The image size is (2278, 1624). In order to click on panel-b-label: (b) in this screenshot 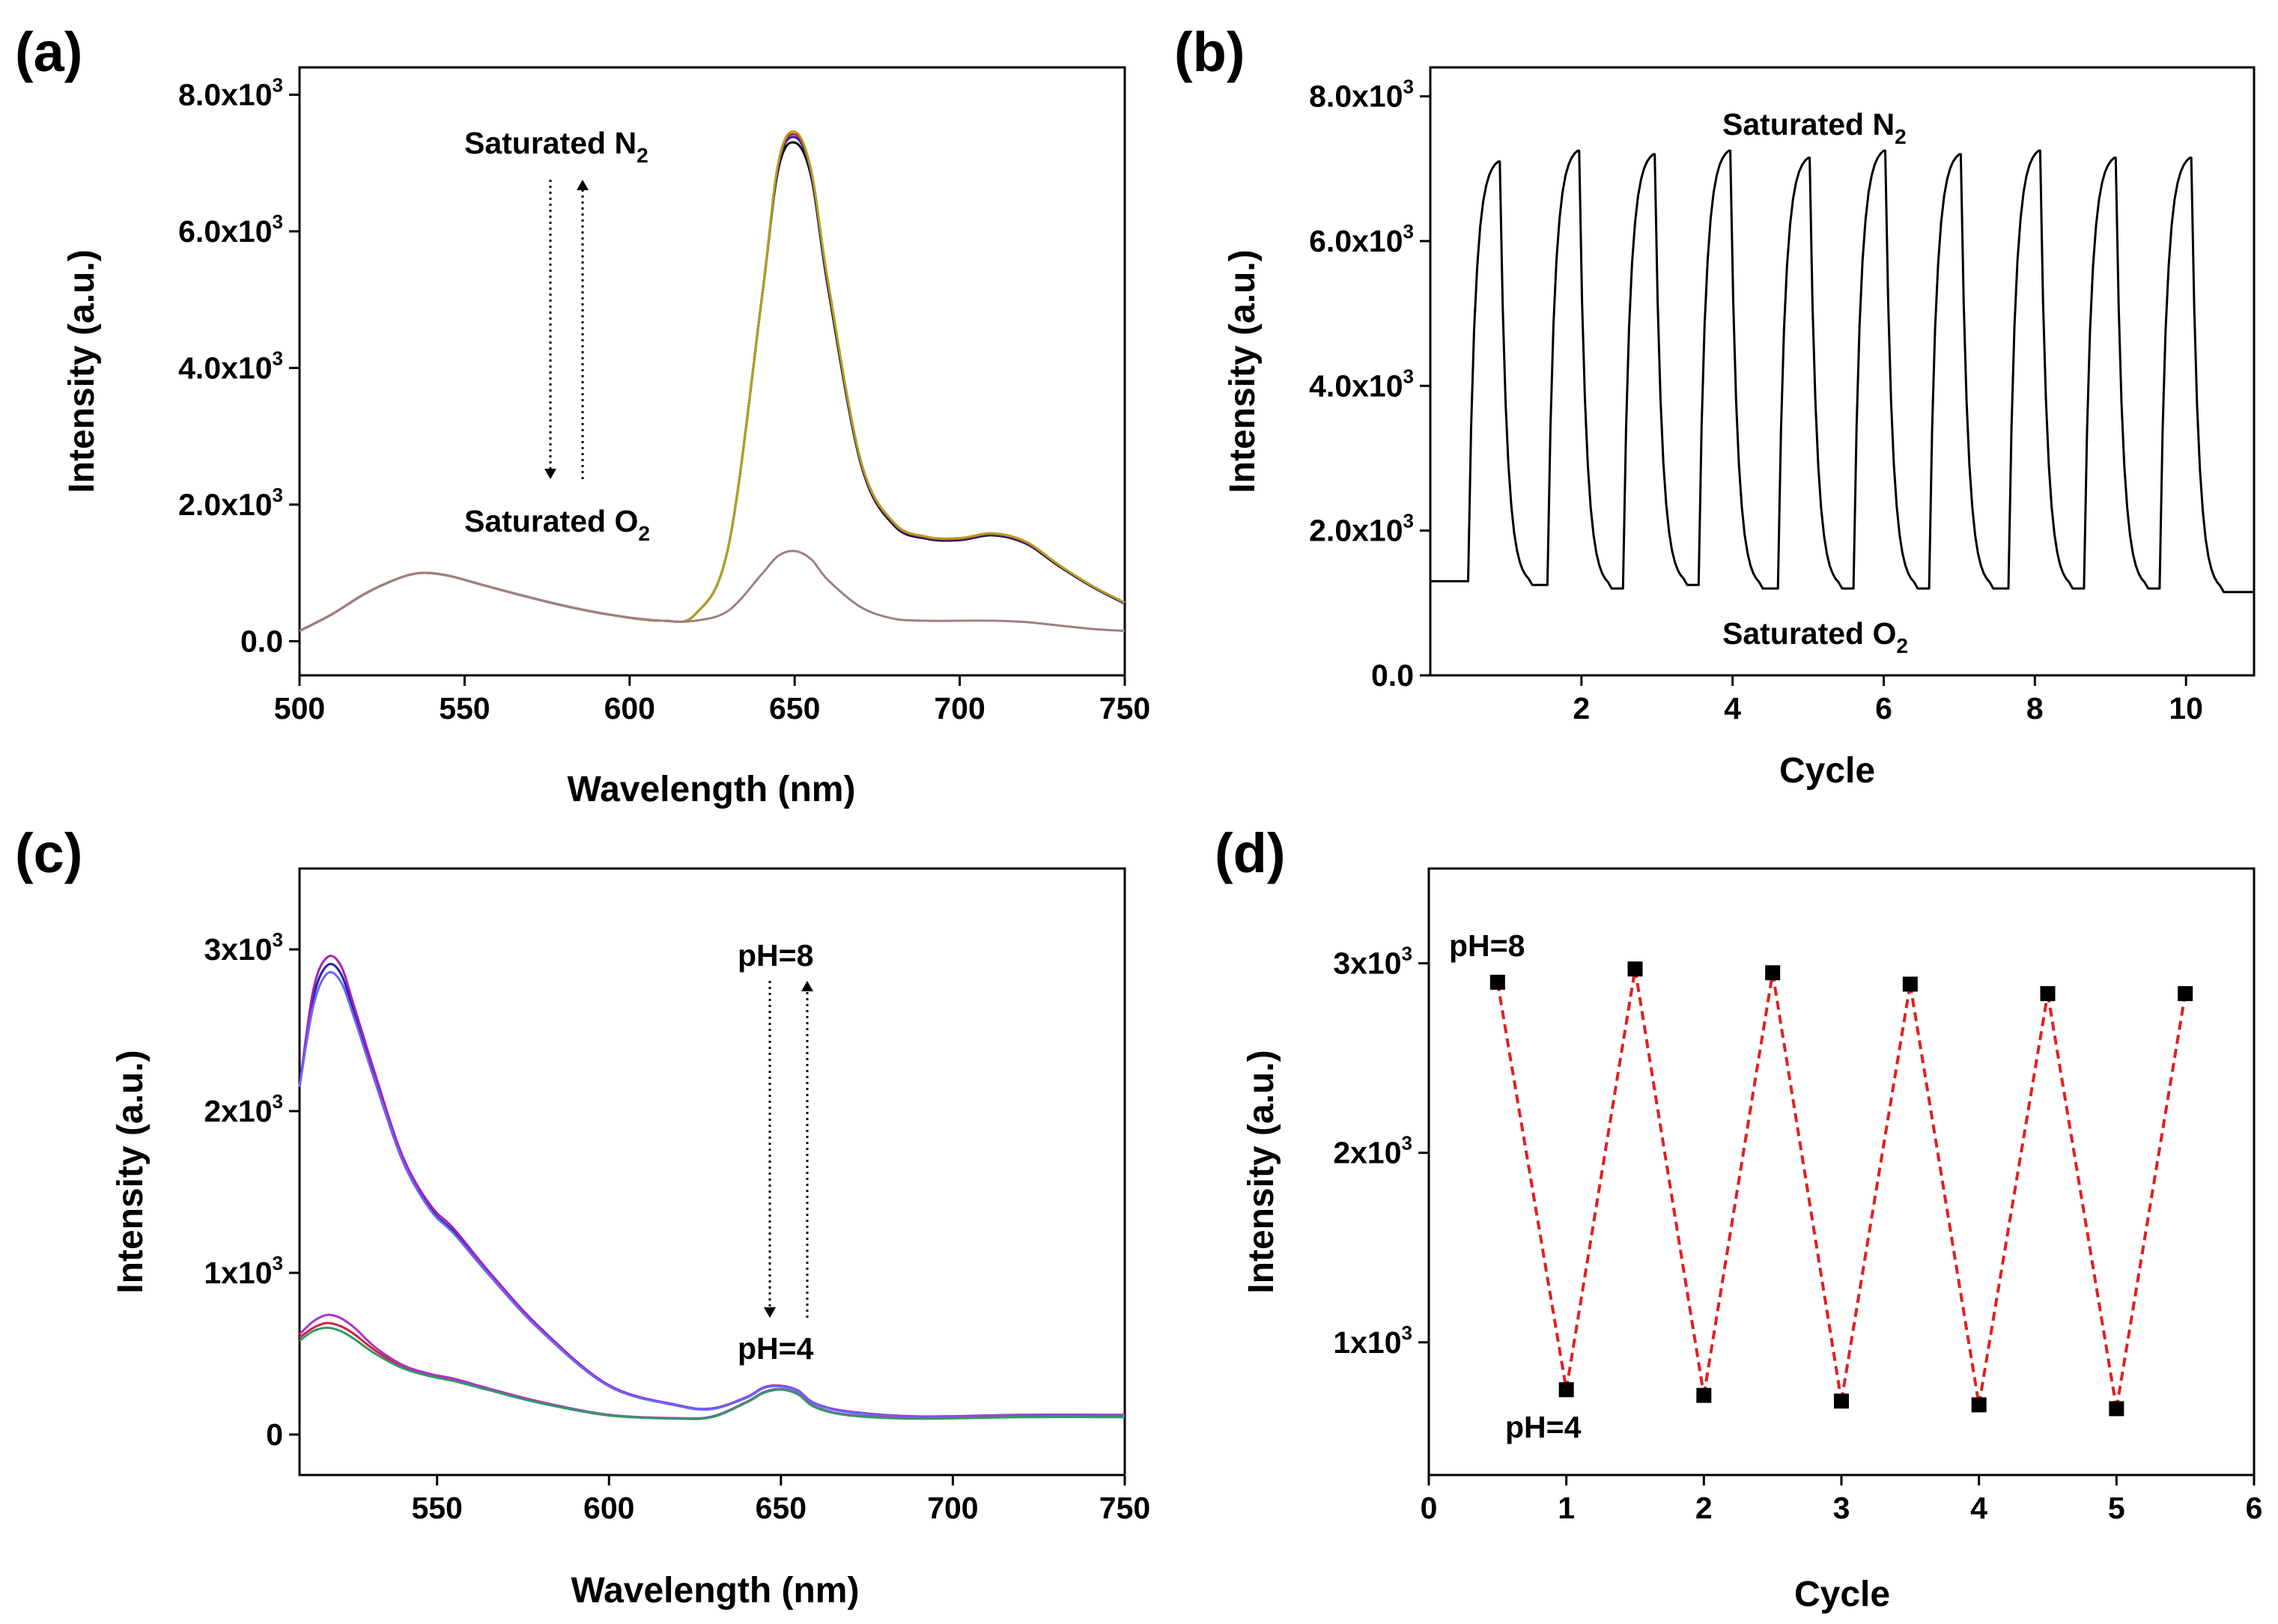, I will do `click(1209, 52)`.